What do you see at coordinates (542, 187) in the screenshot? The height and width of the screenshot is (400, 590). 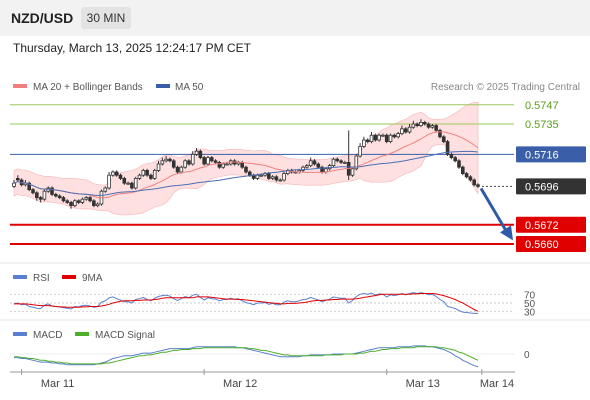 I see `last-level-label: 0.5696` at bounding box center [542, 187].